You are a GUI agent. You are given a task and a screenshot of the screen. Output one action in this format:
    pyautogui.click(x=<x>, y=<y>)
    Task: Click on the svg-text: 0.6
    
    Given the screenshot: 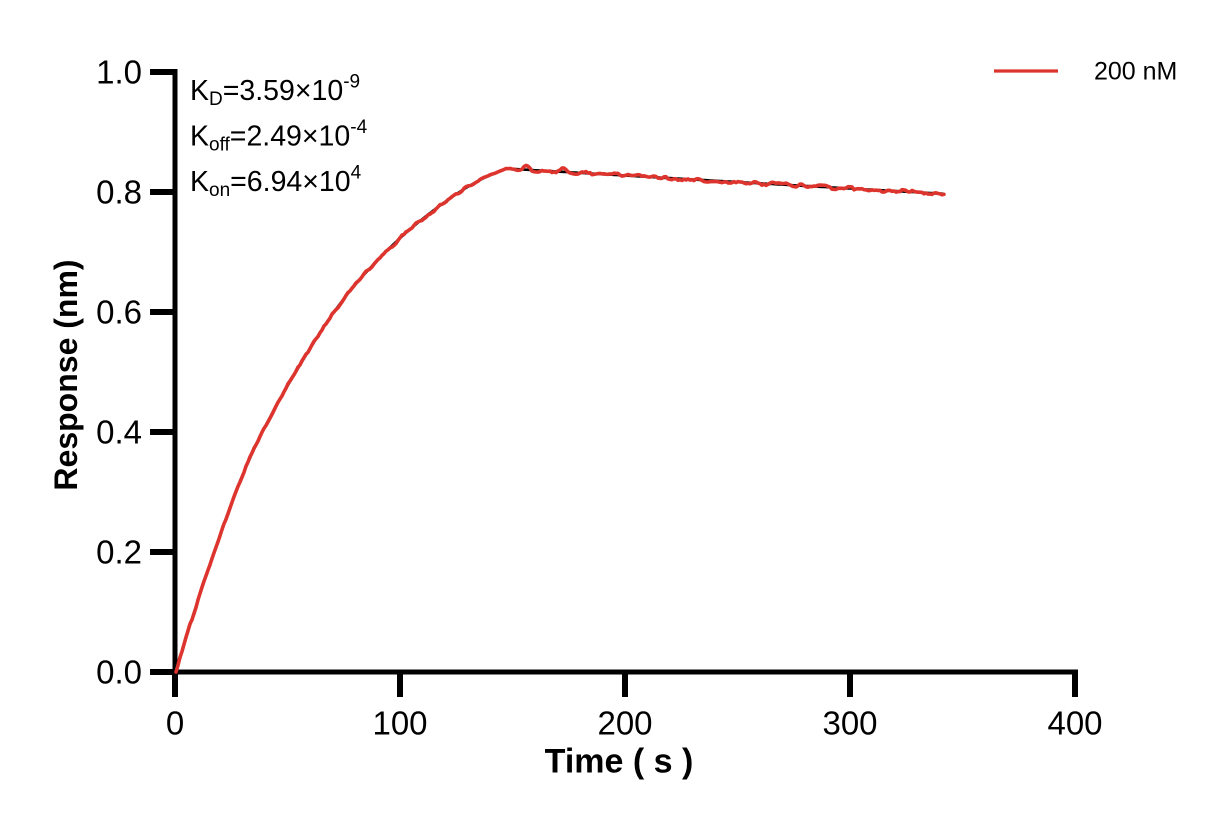 What is the action you would take?
    pyautogui.click(x=119, y=312)
    